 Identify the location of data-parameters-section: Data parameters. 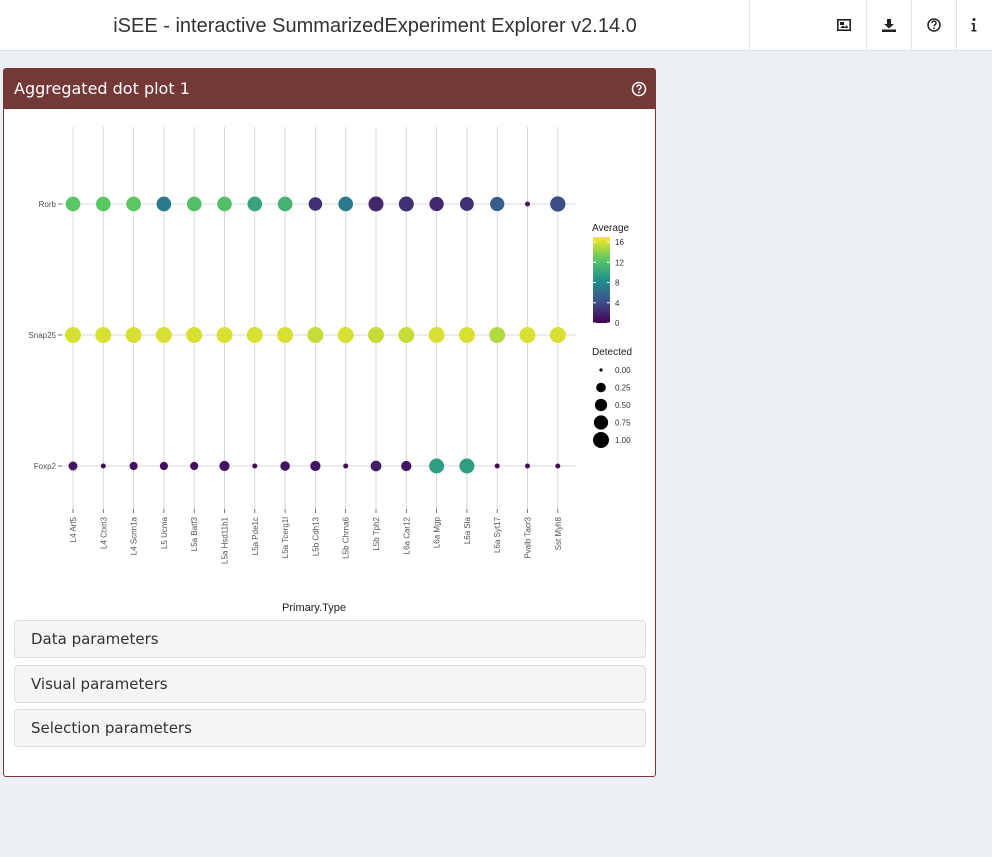
(330, 639).